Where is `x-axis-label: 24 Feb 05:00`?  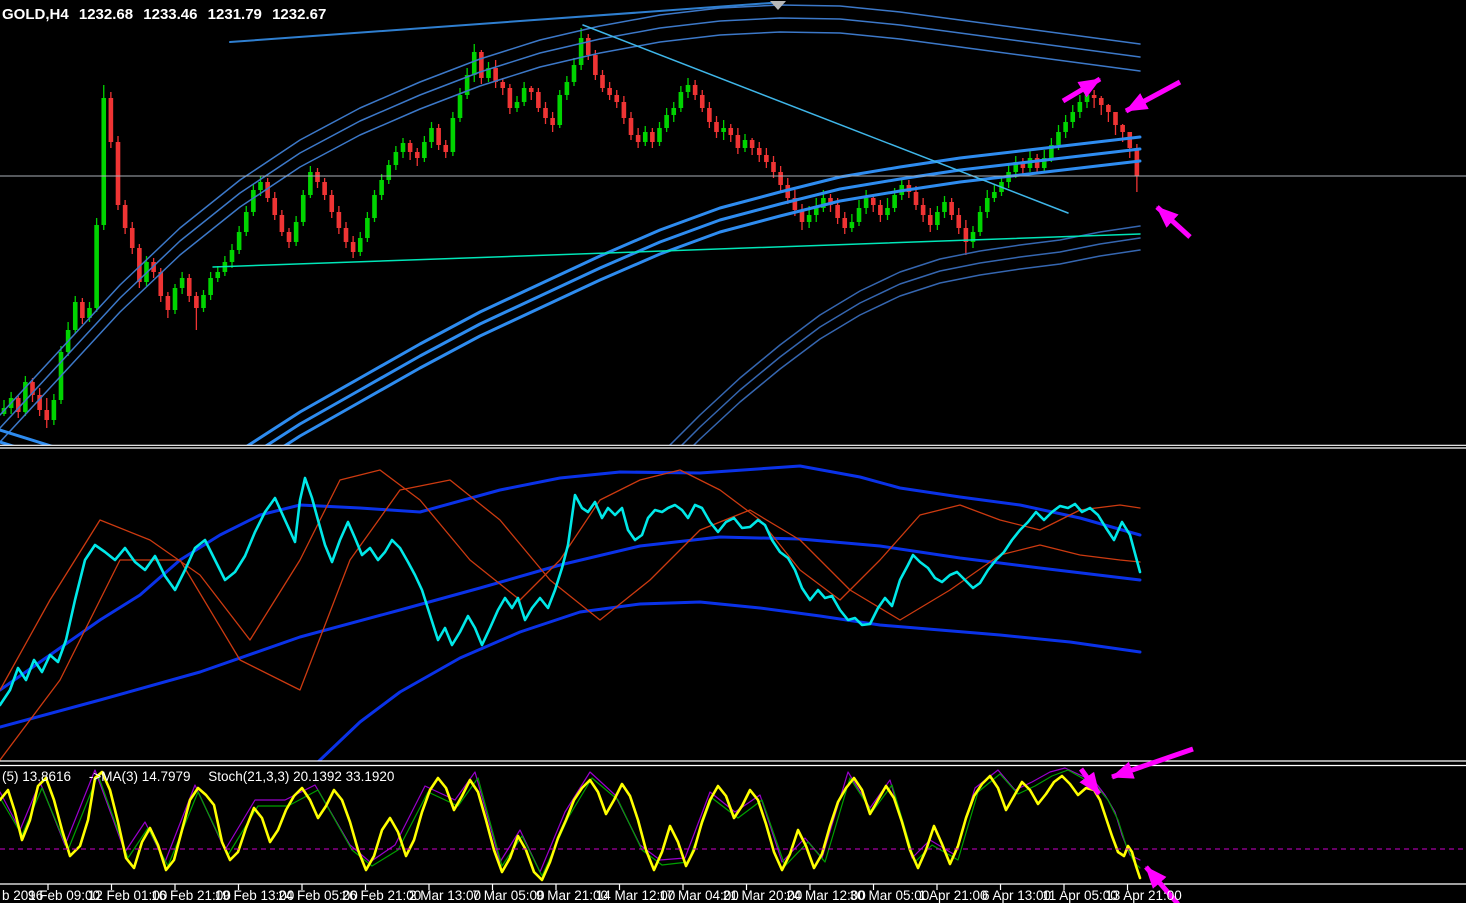
x-axis-label: 24 Feb 05:00 is located at coordinates (318, 895).